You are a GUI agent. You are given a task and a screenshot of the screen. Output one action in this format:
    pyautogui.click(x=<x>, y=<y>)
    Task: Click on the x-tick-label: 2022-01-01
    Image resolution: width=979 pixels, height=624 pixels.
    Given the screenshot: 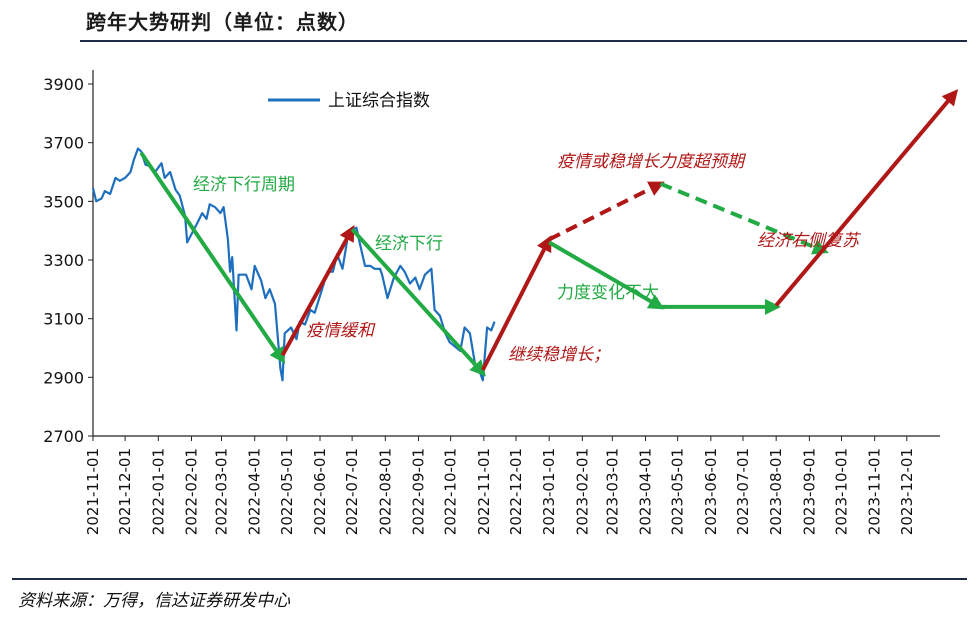 What is the action you would take?
    pyautogui.click(x=158, y=491)
    